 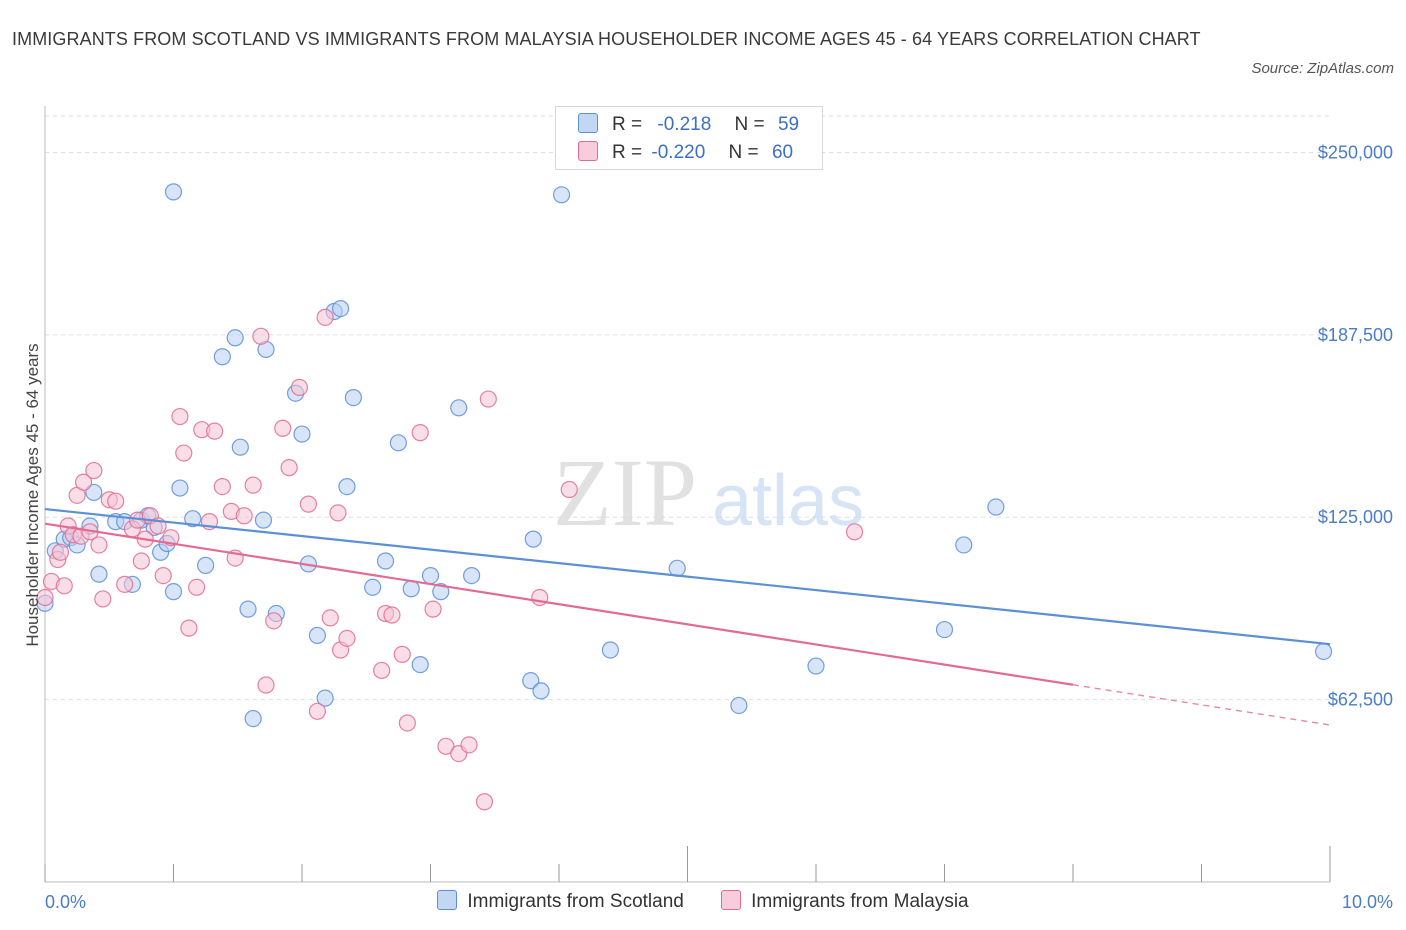 I want to click on x-tick-labels: 0.0% 10.0%, so click(x=719, y=902).